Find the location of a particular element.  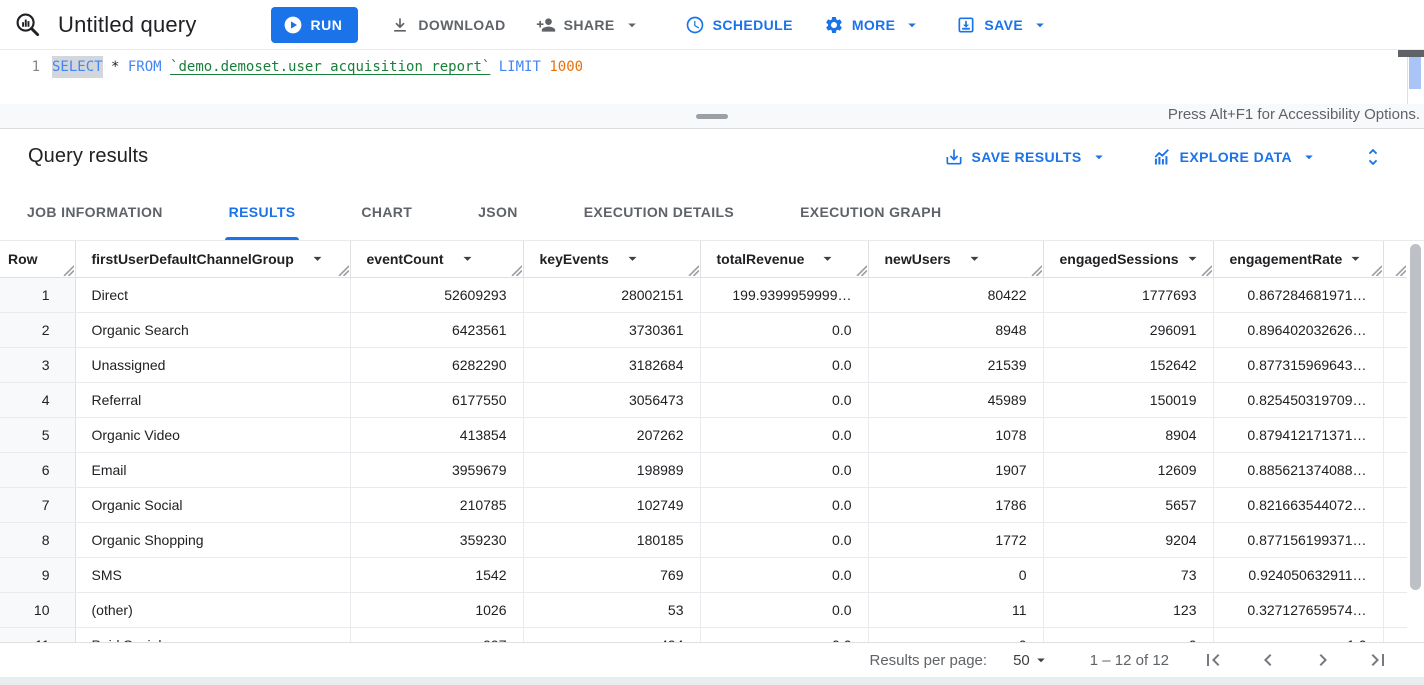

column-header-row: Row is located at coordinates (38, 259).